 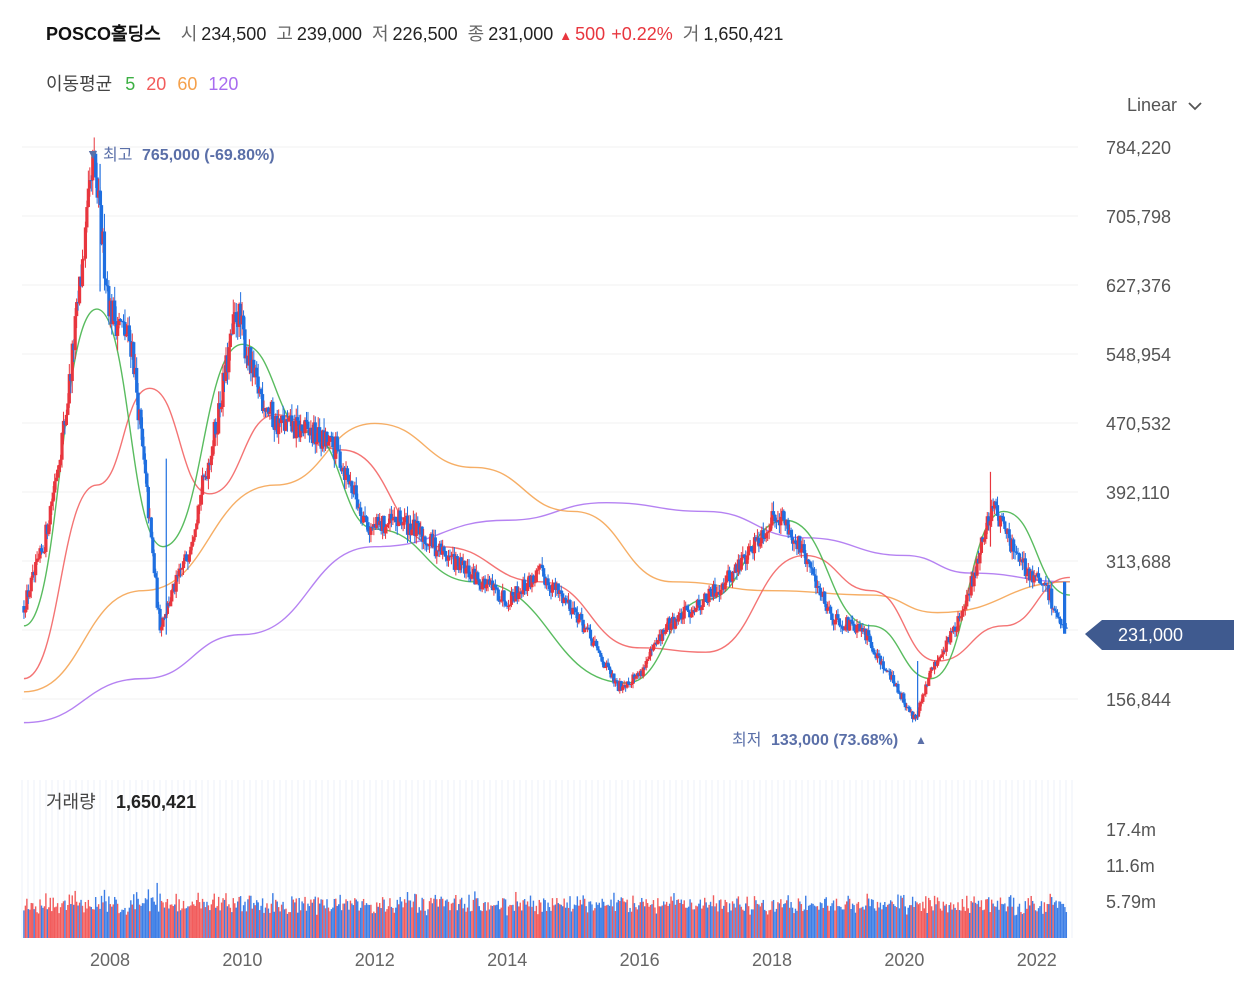 What do you see at coordinates (156, 84) in the screenshot?
I see `ma-20-label: 20` at bounding box center [156, 84].